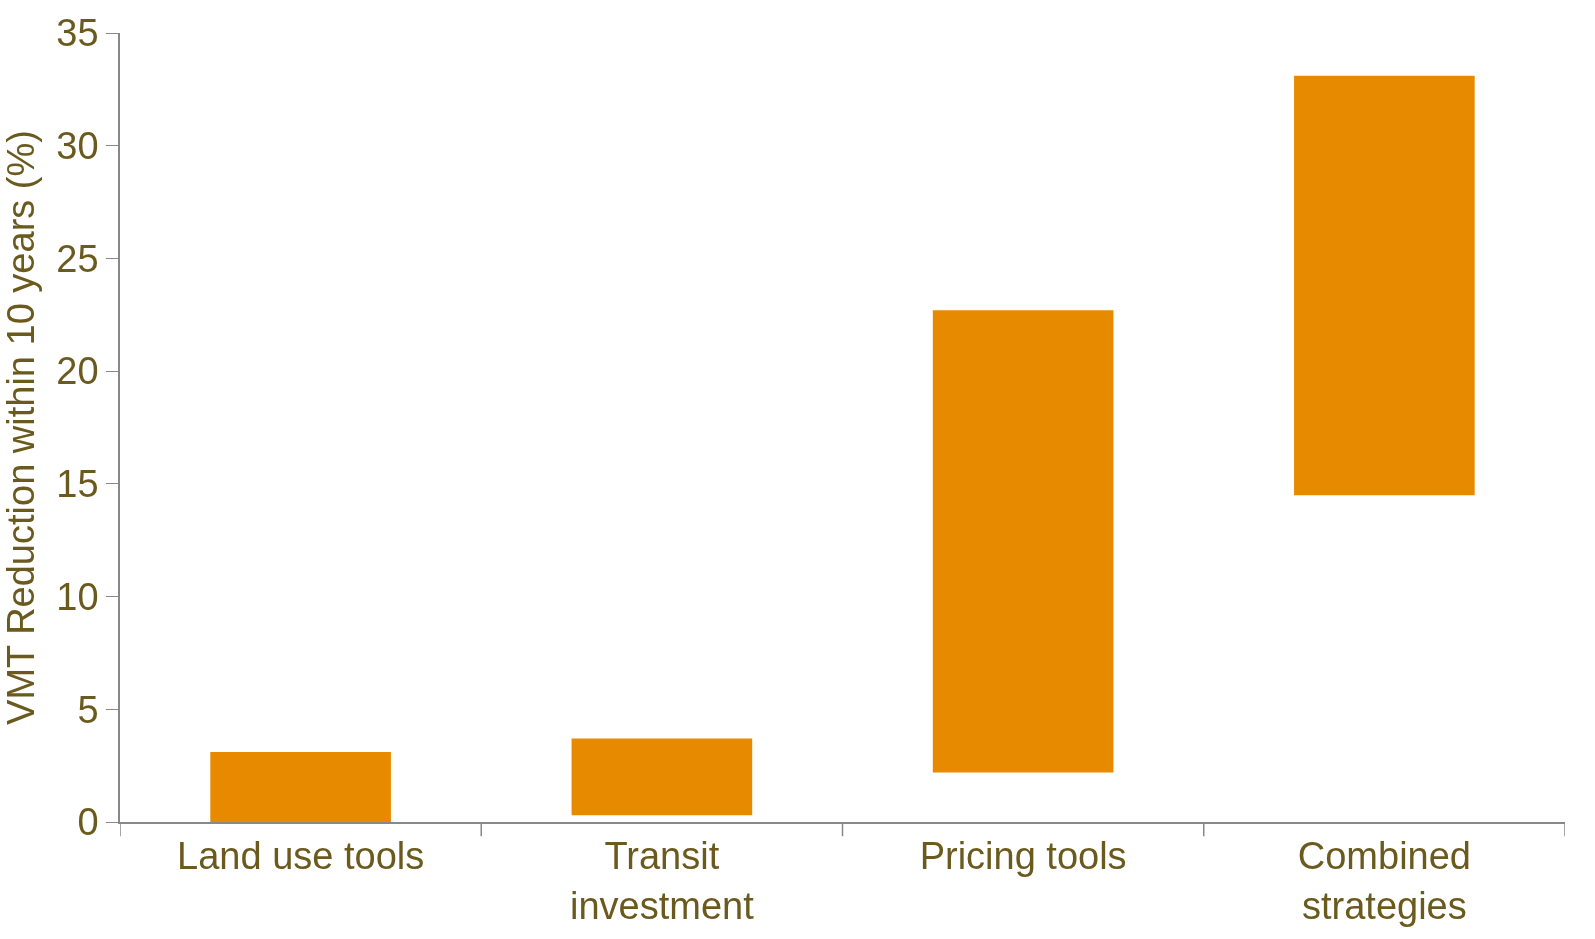 The image size is (1595, 939). I want to click on y-tick-label: 10, so click(77, 596).